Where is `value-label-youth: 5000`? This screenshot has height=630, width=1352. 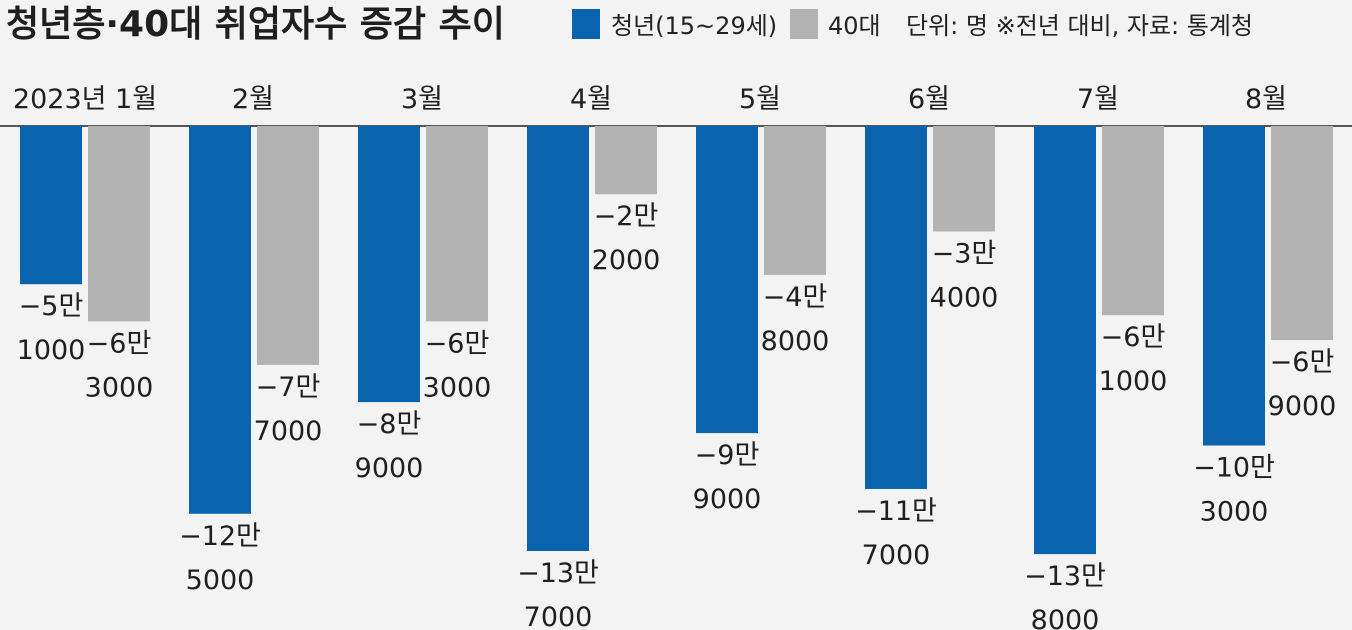 value-label-youth: 5000 is located at coordinates (220, 580).